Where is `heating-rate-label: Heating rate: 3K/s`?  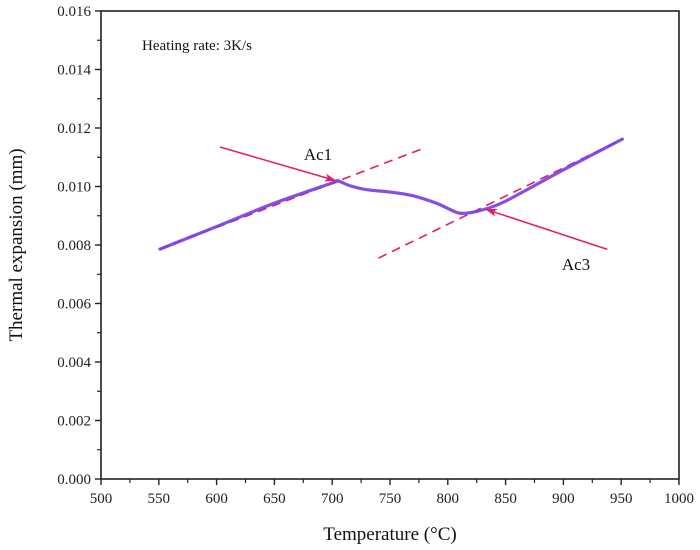
heating-rate-label: Heating rate: 3K/s is located at coordinates (197, 46).